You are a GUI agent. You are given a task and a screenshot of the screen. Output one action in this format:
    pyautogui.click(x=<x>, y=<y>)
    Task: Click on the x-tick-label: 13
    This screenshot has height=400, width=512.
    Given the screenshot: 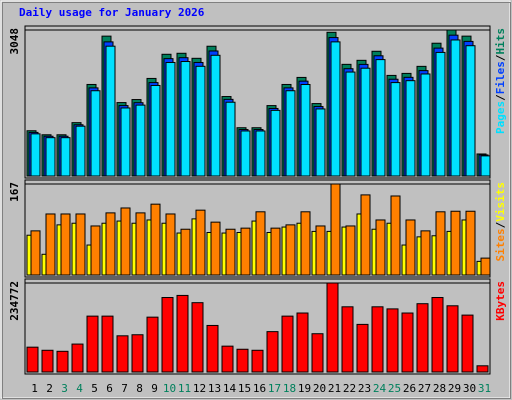 What is the action you would take?
    pyautogui.click(x=214, y=388)
    